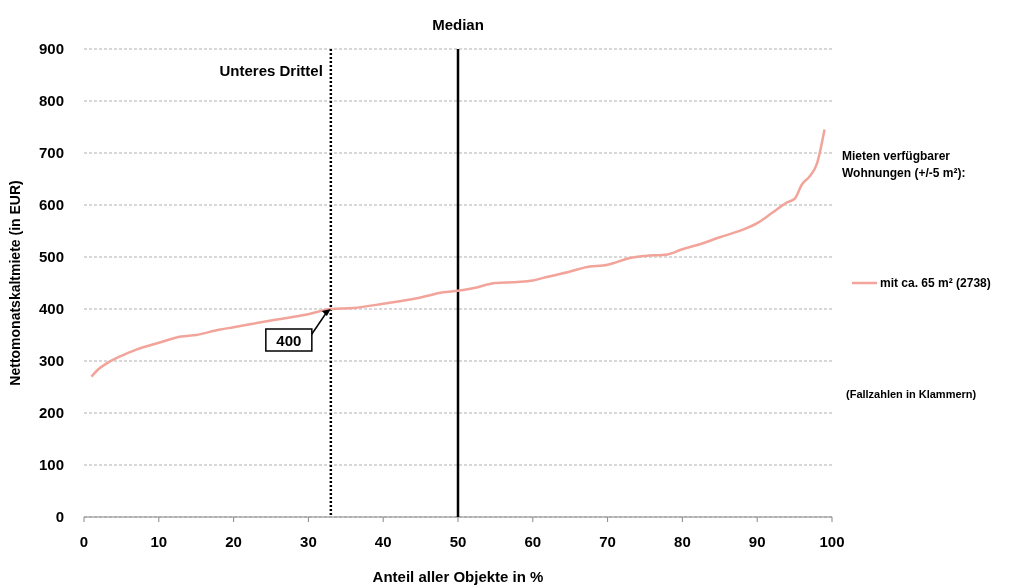 This screenshot has width=1035, height=588. I want to click on y-tick-label: 0, so click(59, 516).